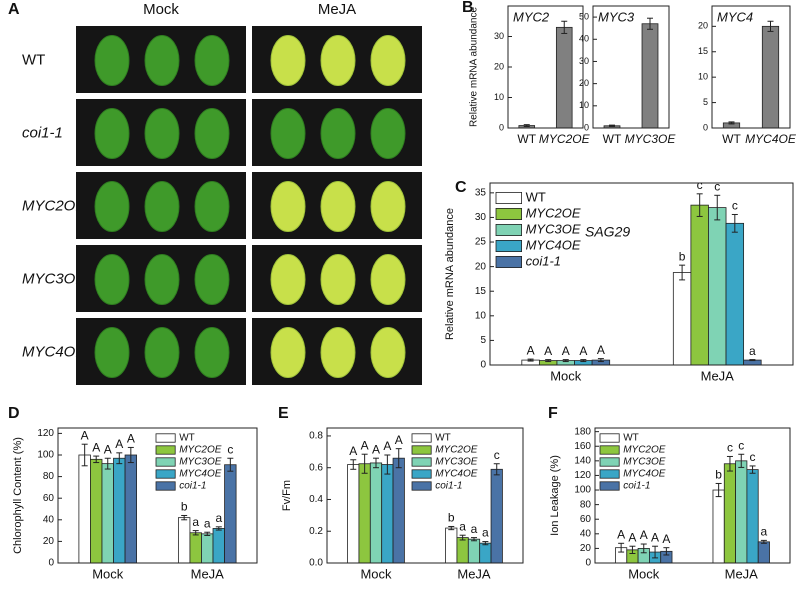 The height and width of the screenshot is (595, 799). What do you see at coordinates (51, 563) in the screenshot?
I see `y-tick-label: 0` at bounding box center [51, 563].